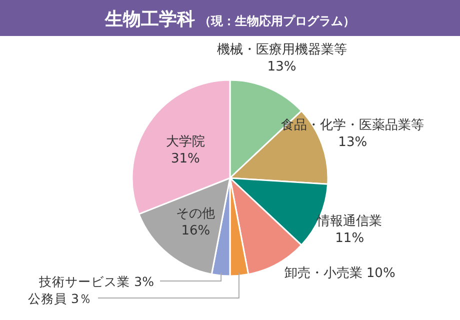  What do you see at coordinates (340, 273) in the screenshot?
I see `slice-label: 卸売・小売業 10%` at bounding box center [340, 273].